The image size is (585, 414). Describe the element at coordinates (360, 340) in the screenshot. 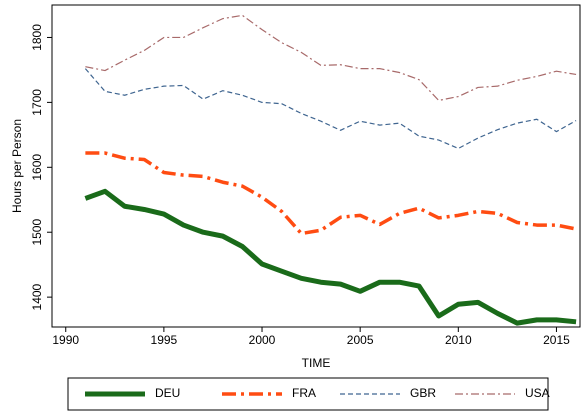

I see `x-tick-label: 2005` at that location.